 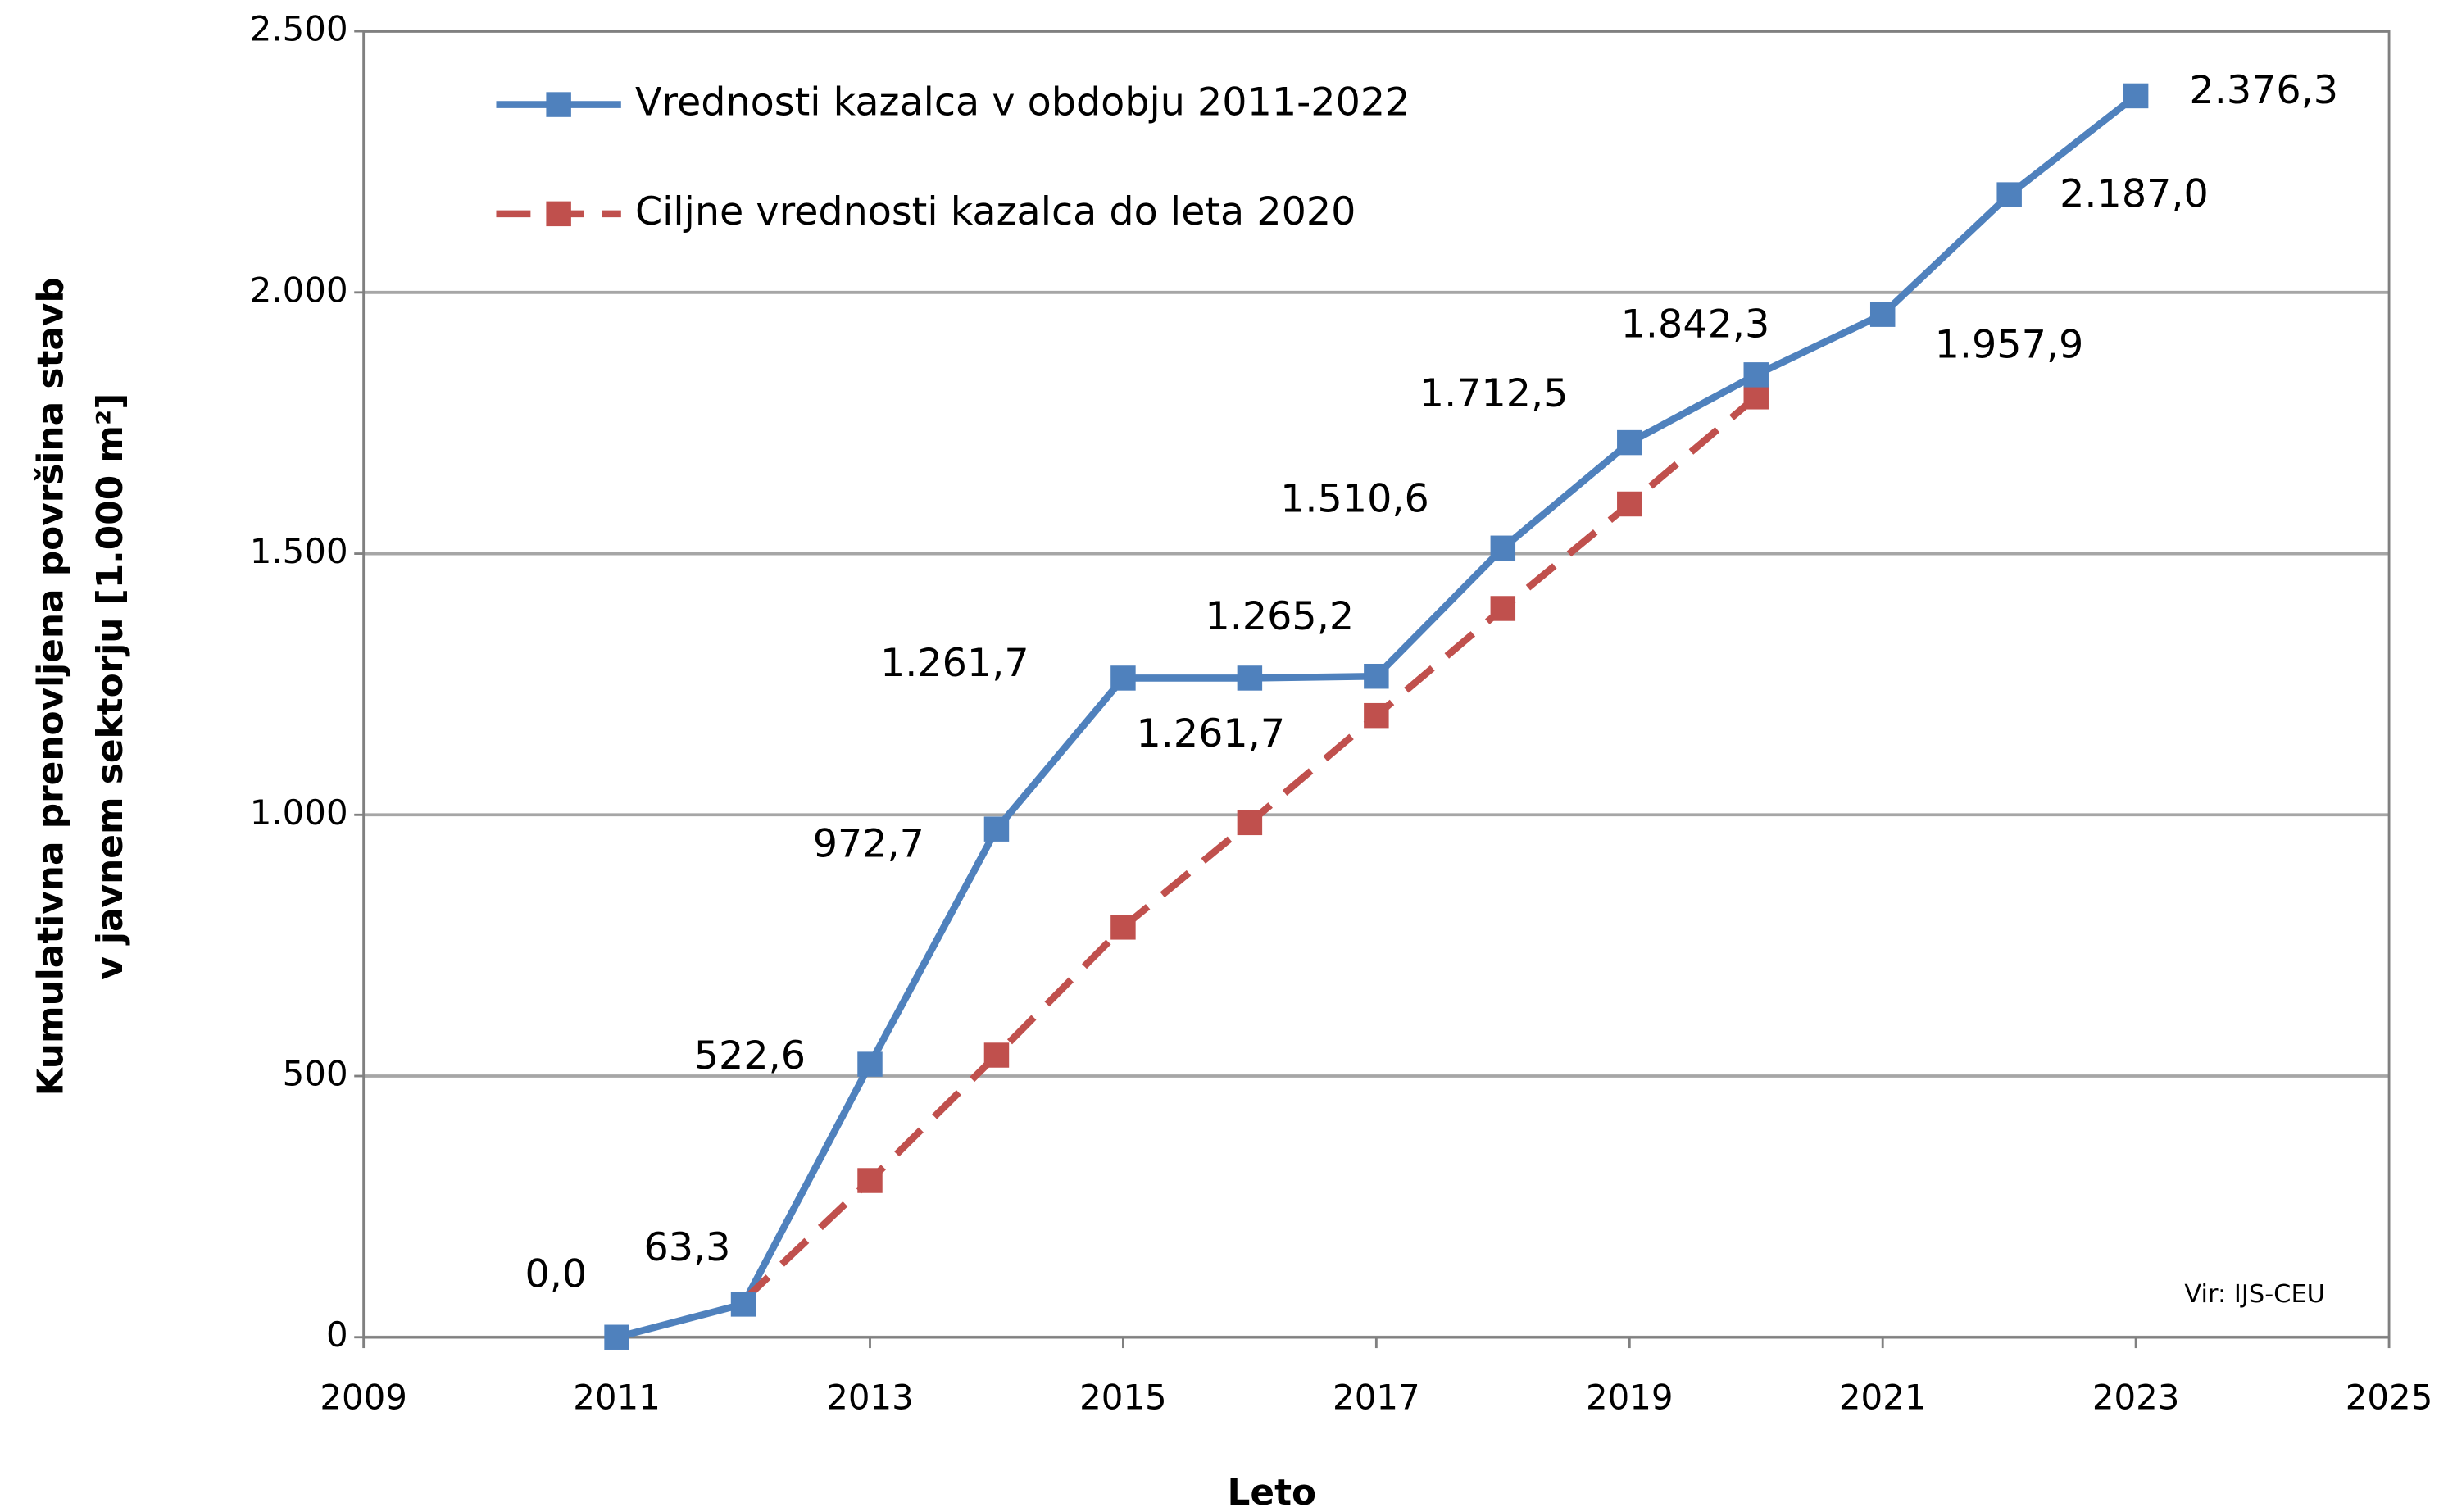 I want to click on y-tick-label: 2.000, so click(x=299, y=290).